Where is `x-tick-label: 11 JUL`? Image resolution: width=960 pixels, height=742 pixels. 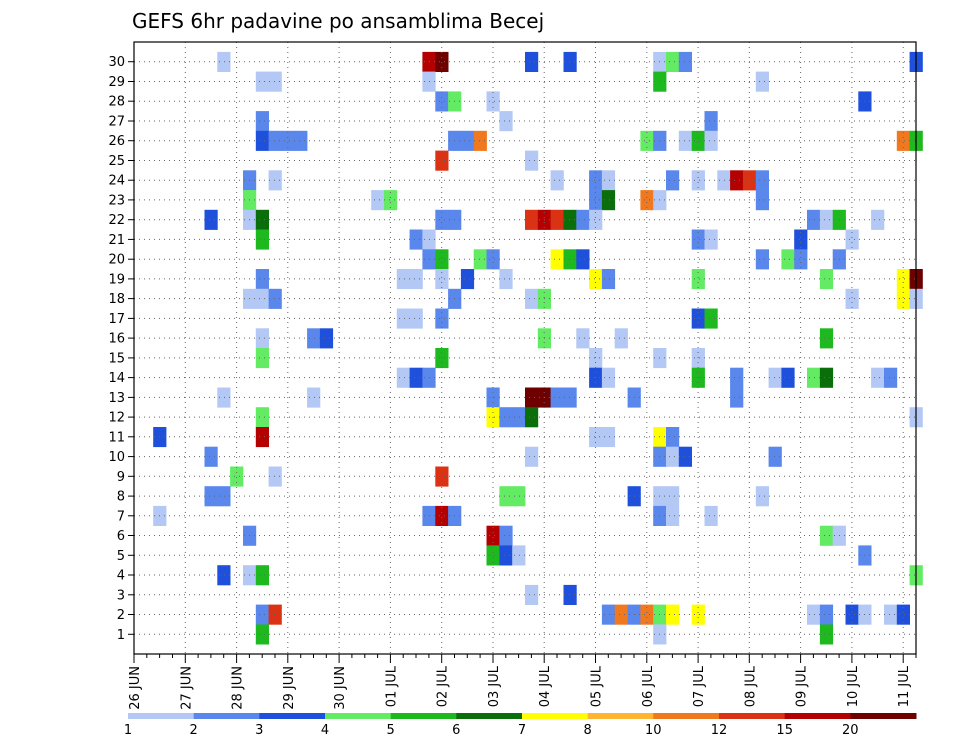
x-tick-label: 11 JUL is located at coordinates (904, 686).